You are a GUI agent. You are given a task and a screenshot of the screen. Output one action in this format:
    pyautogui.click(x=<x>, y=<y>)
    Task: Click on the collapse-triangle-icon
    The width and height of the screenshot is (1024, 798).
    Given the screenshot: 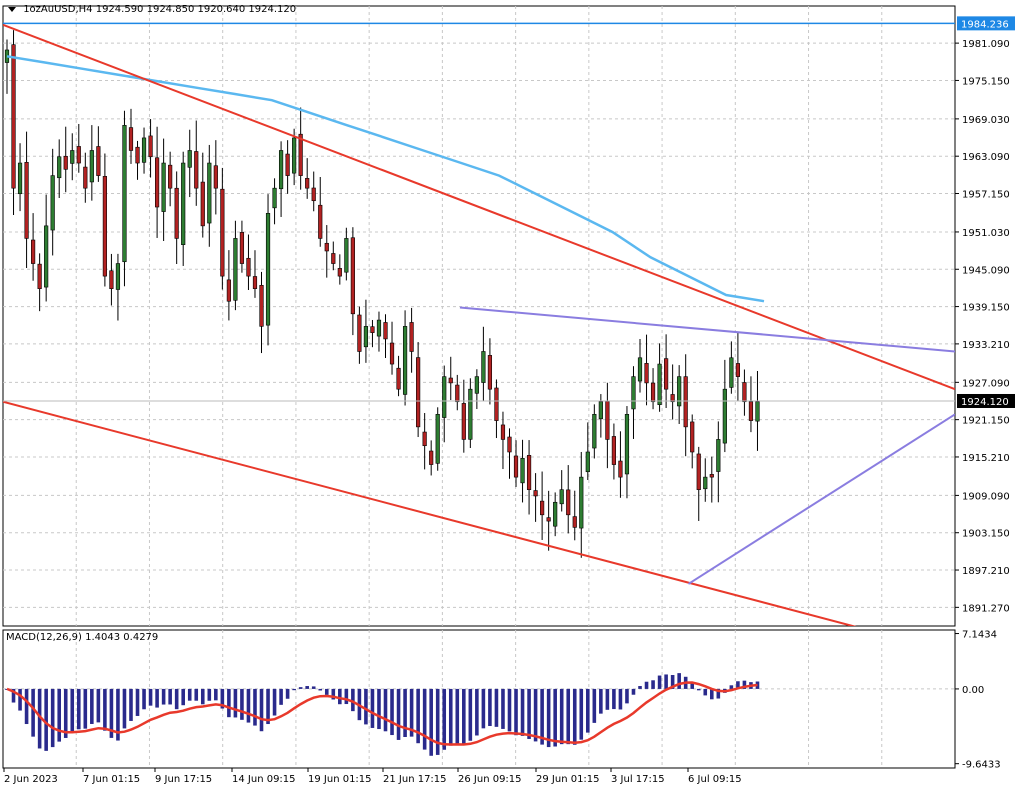 What is the action you would take?
    pyautogui.click(x=12, y=9)
    